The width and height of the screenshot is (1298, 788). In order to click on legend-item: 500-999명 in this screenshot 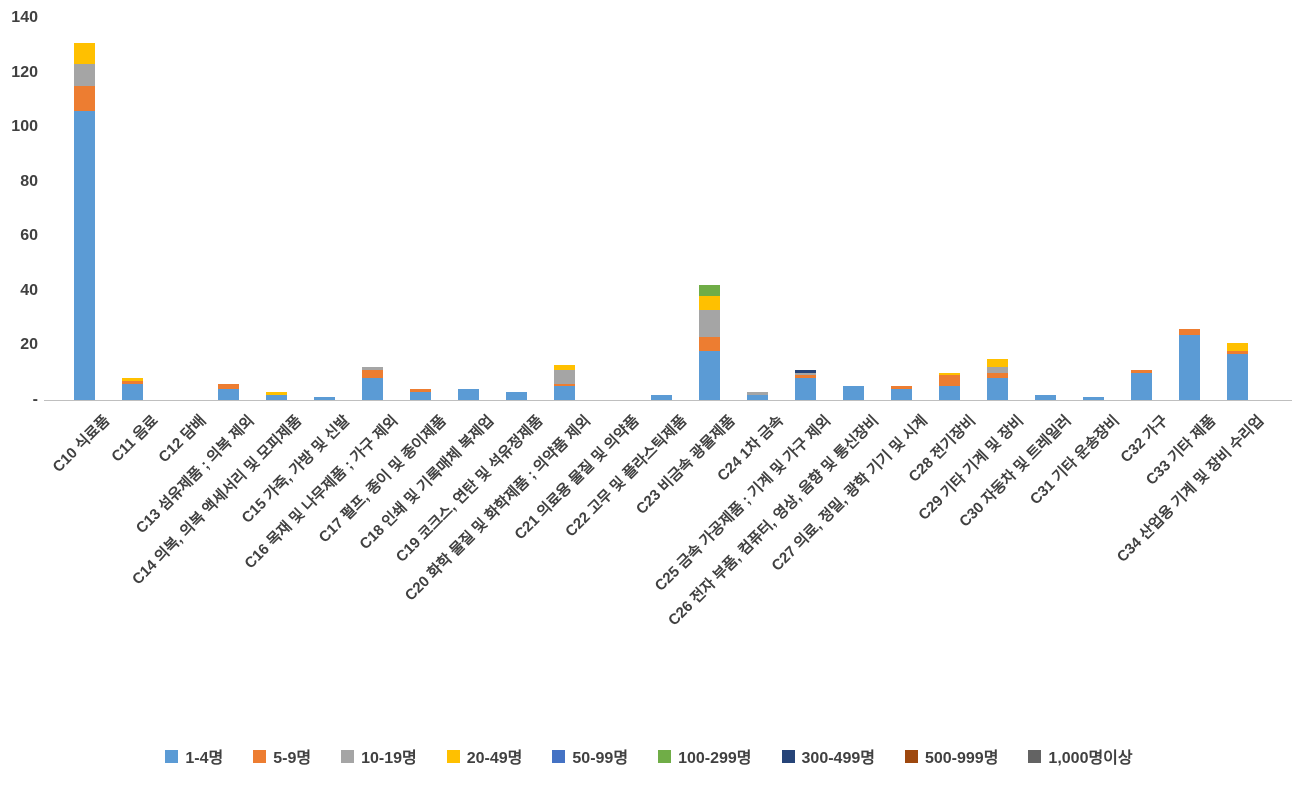, I will do `click(951, 756)`.